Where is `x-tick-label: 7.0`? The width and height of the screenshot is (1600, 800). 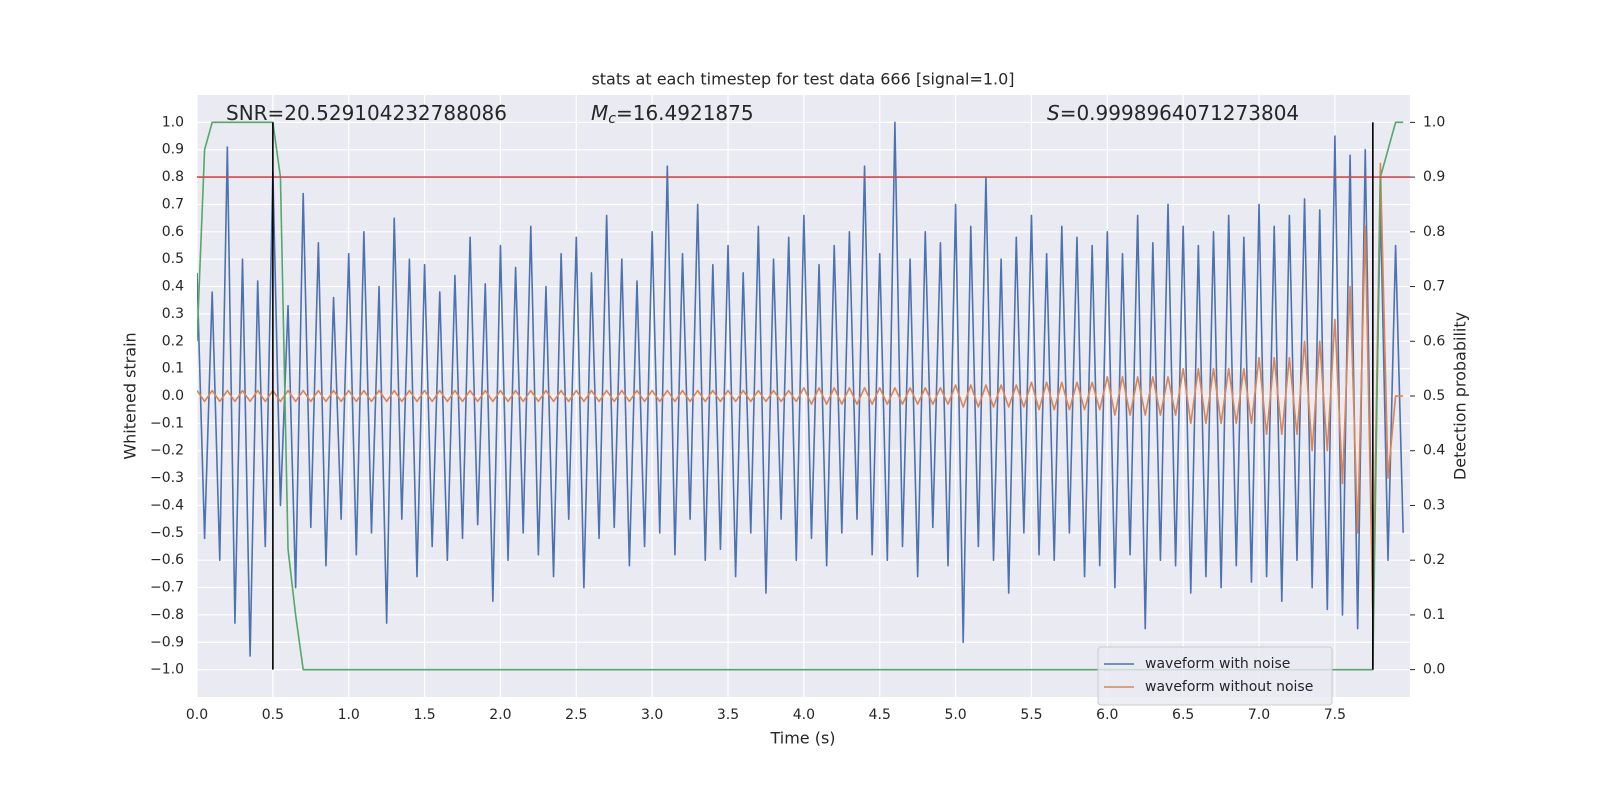 x-tick-label: 7.0 is located at coordinates (1259, 715).